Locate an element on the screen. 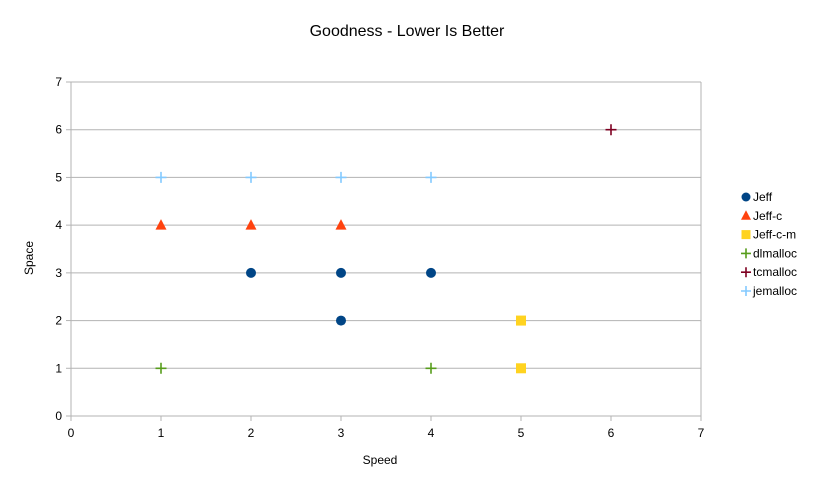  y-tick-label: 0 is located at coordinates (58, 416).